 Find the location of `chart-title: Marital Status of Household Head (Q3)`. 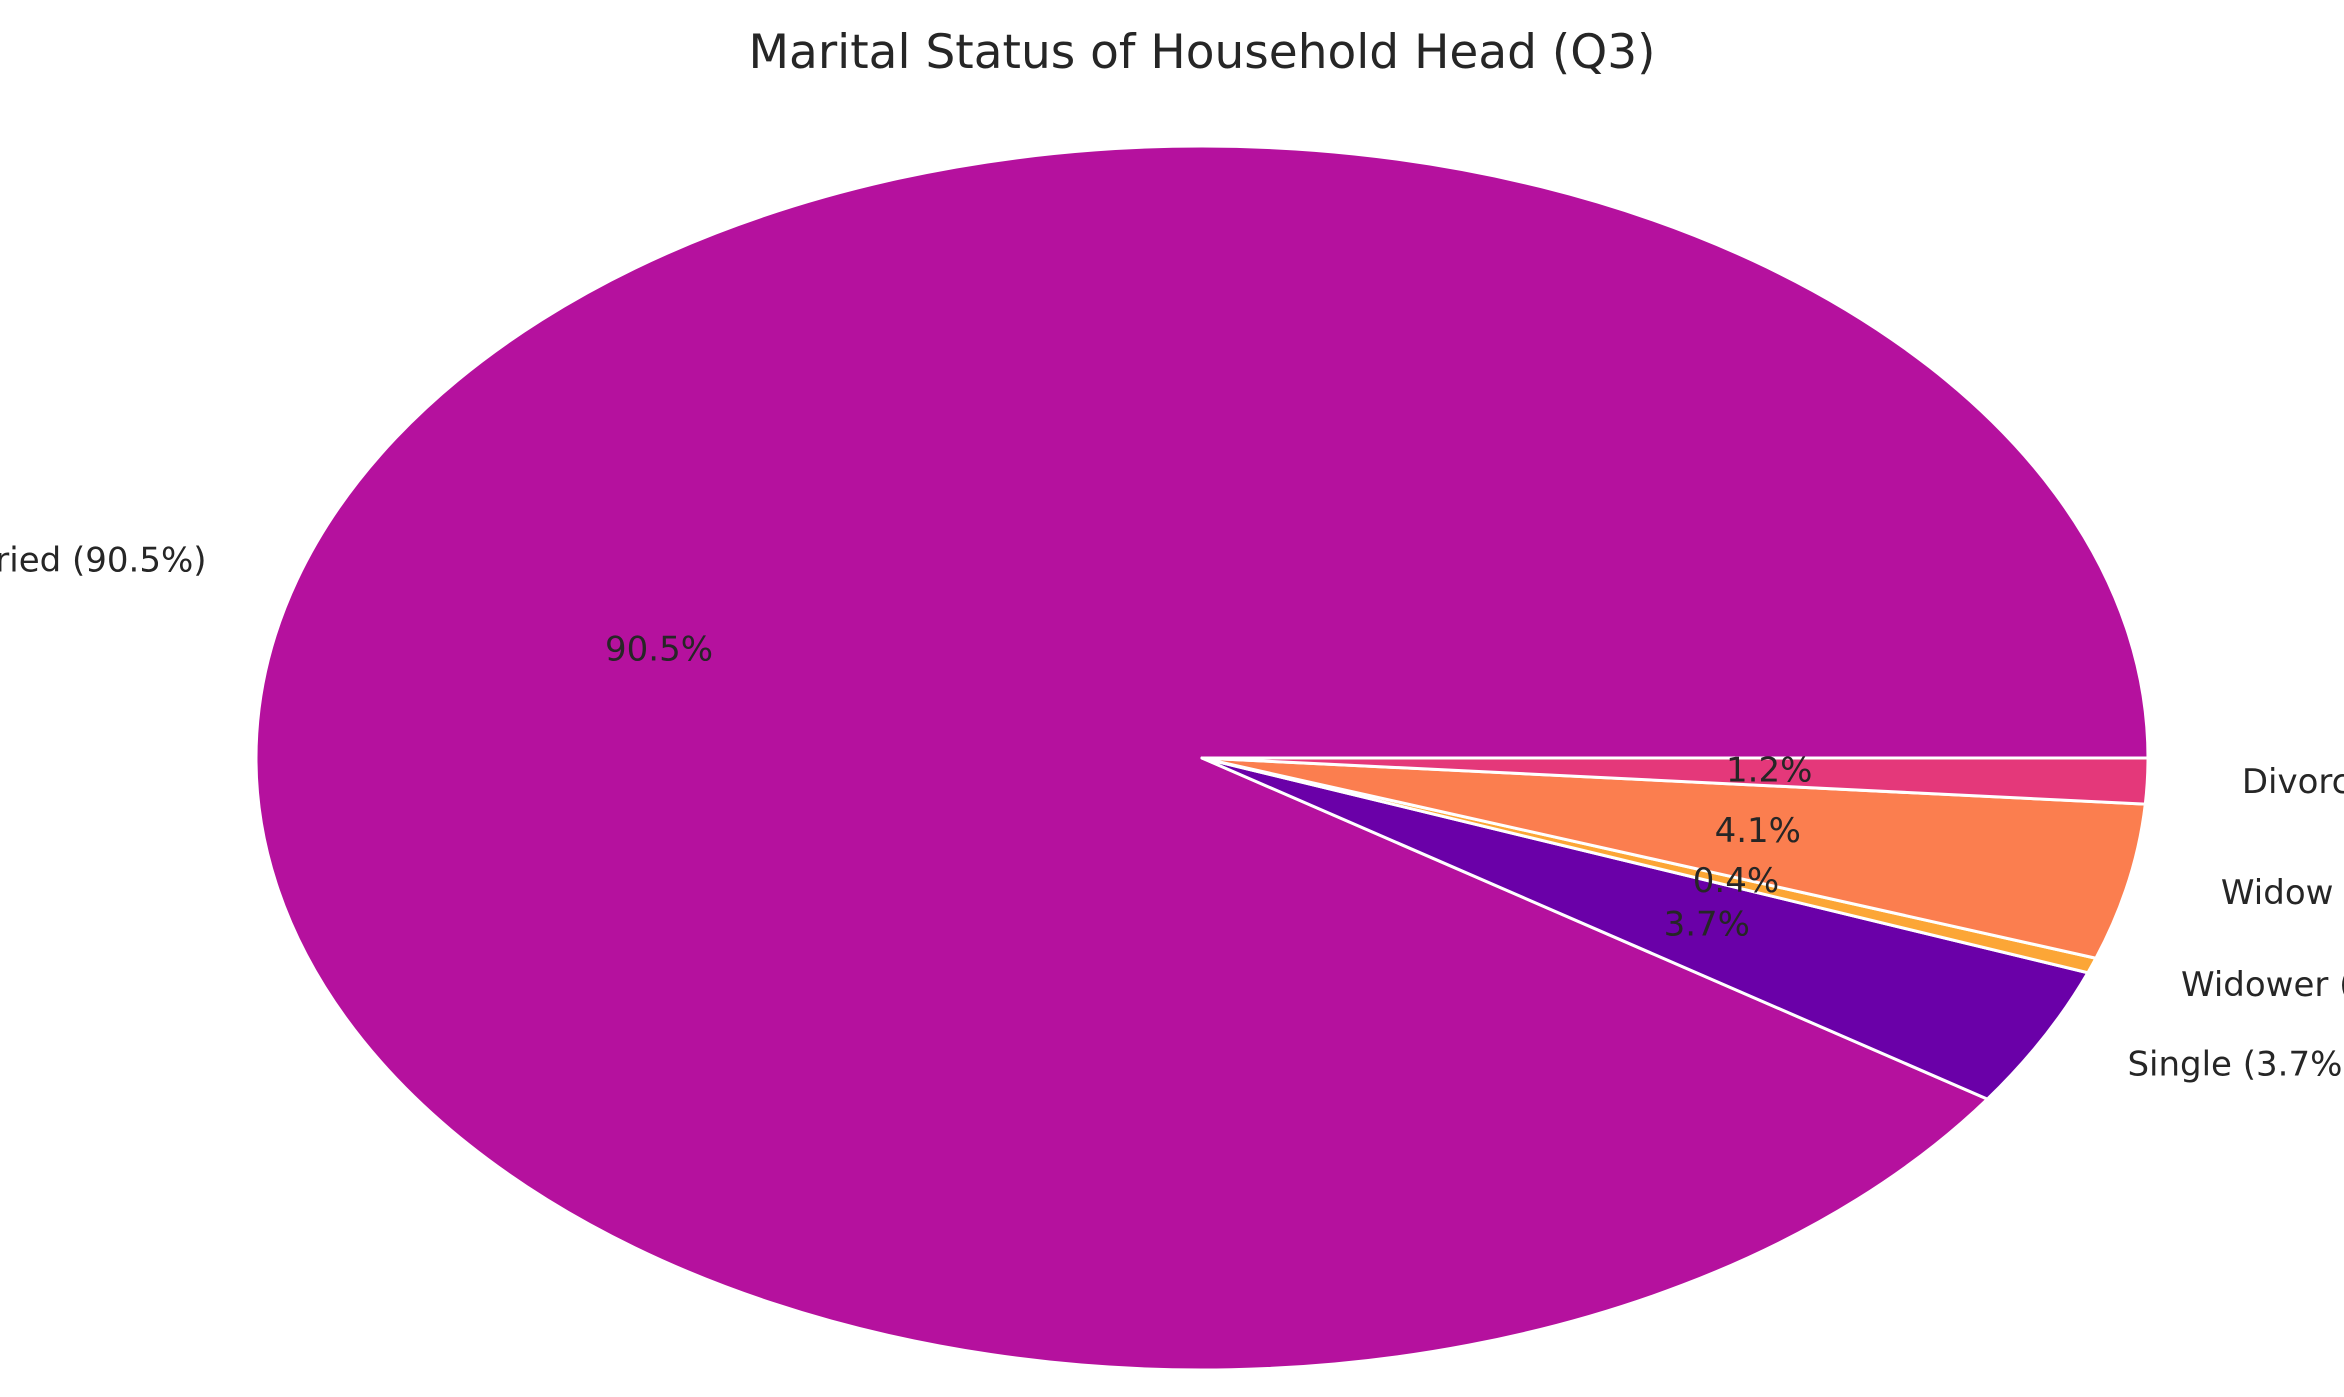

chart-title: Marital Status of Household Head (Q3) is located at coordinates (1202, 52).